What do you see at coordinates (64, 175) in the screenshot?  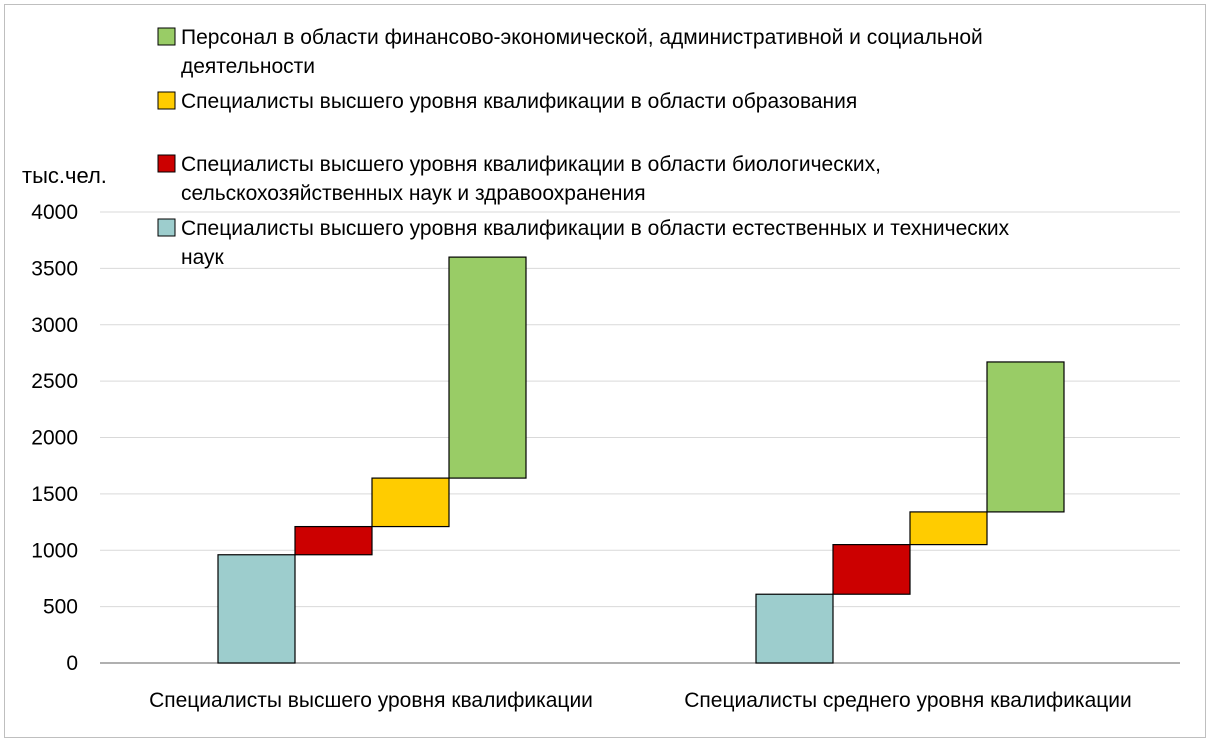 I see `y-axis-label: тыс.чел.` at bounding box center [64, 175].